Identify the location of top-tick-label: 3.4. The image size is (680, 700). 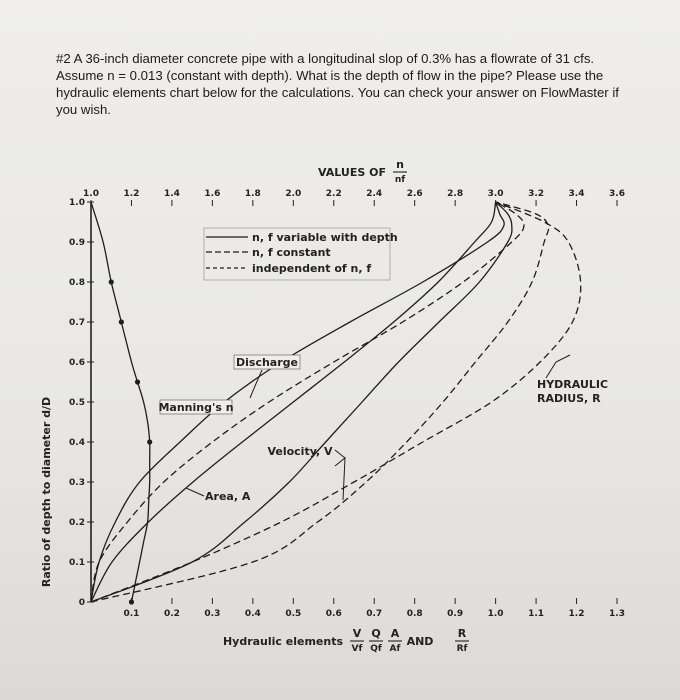
(577, 194).